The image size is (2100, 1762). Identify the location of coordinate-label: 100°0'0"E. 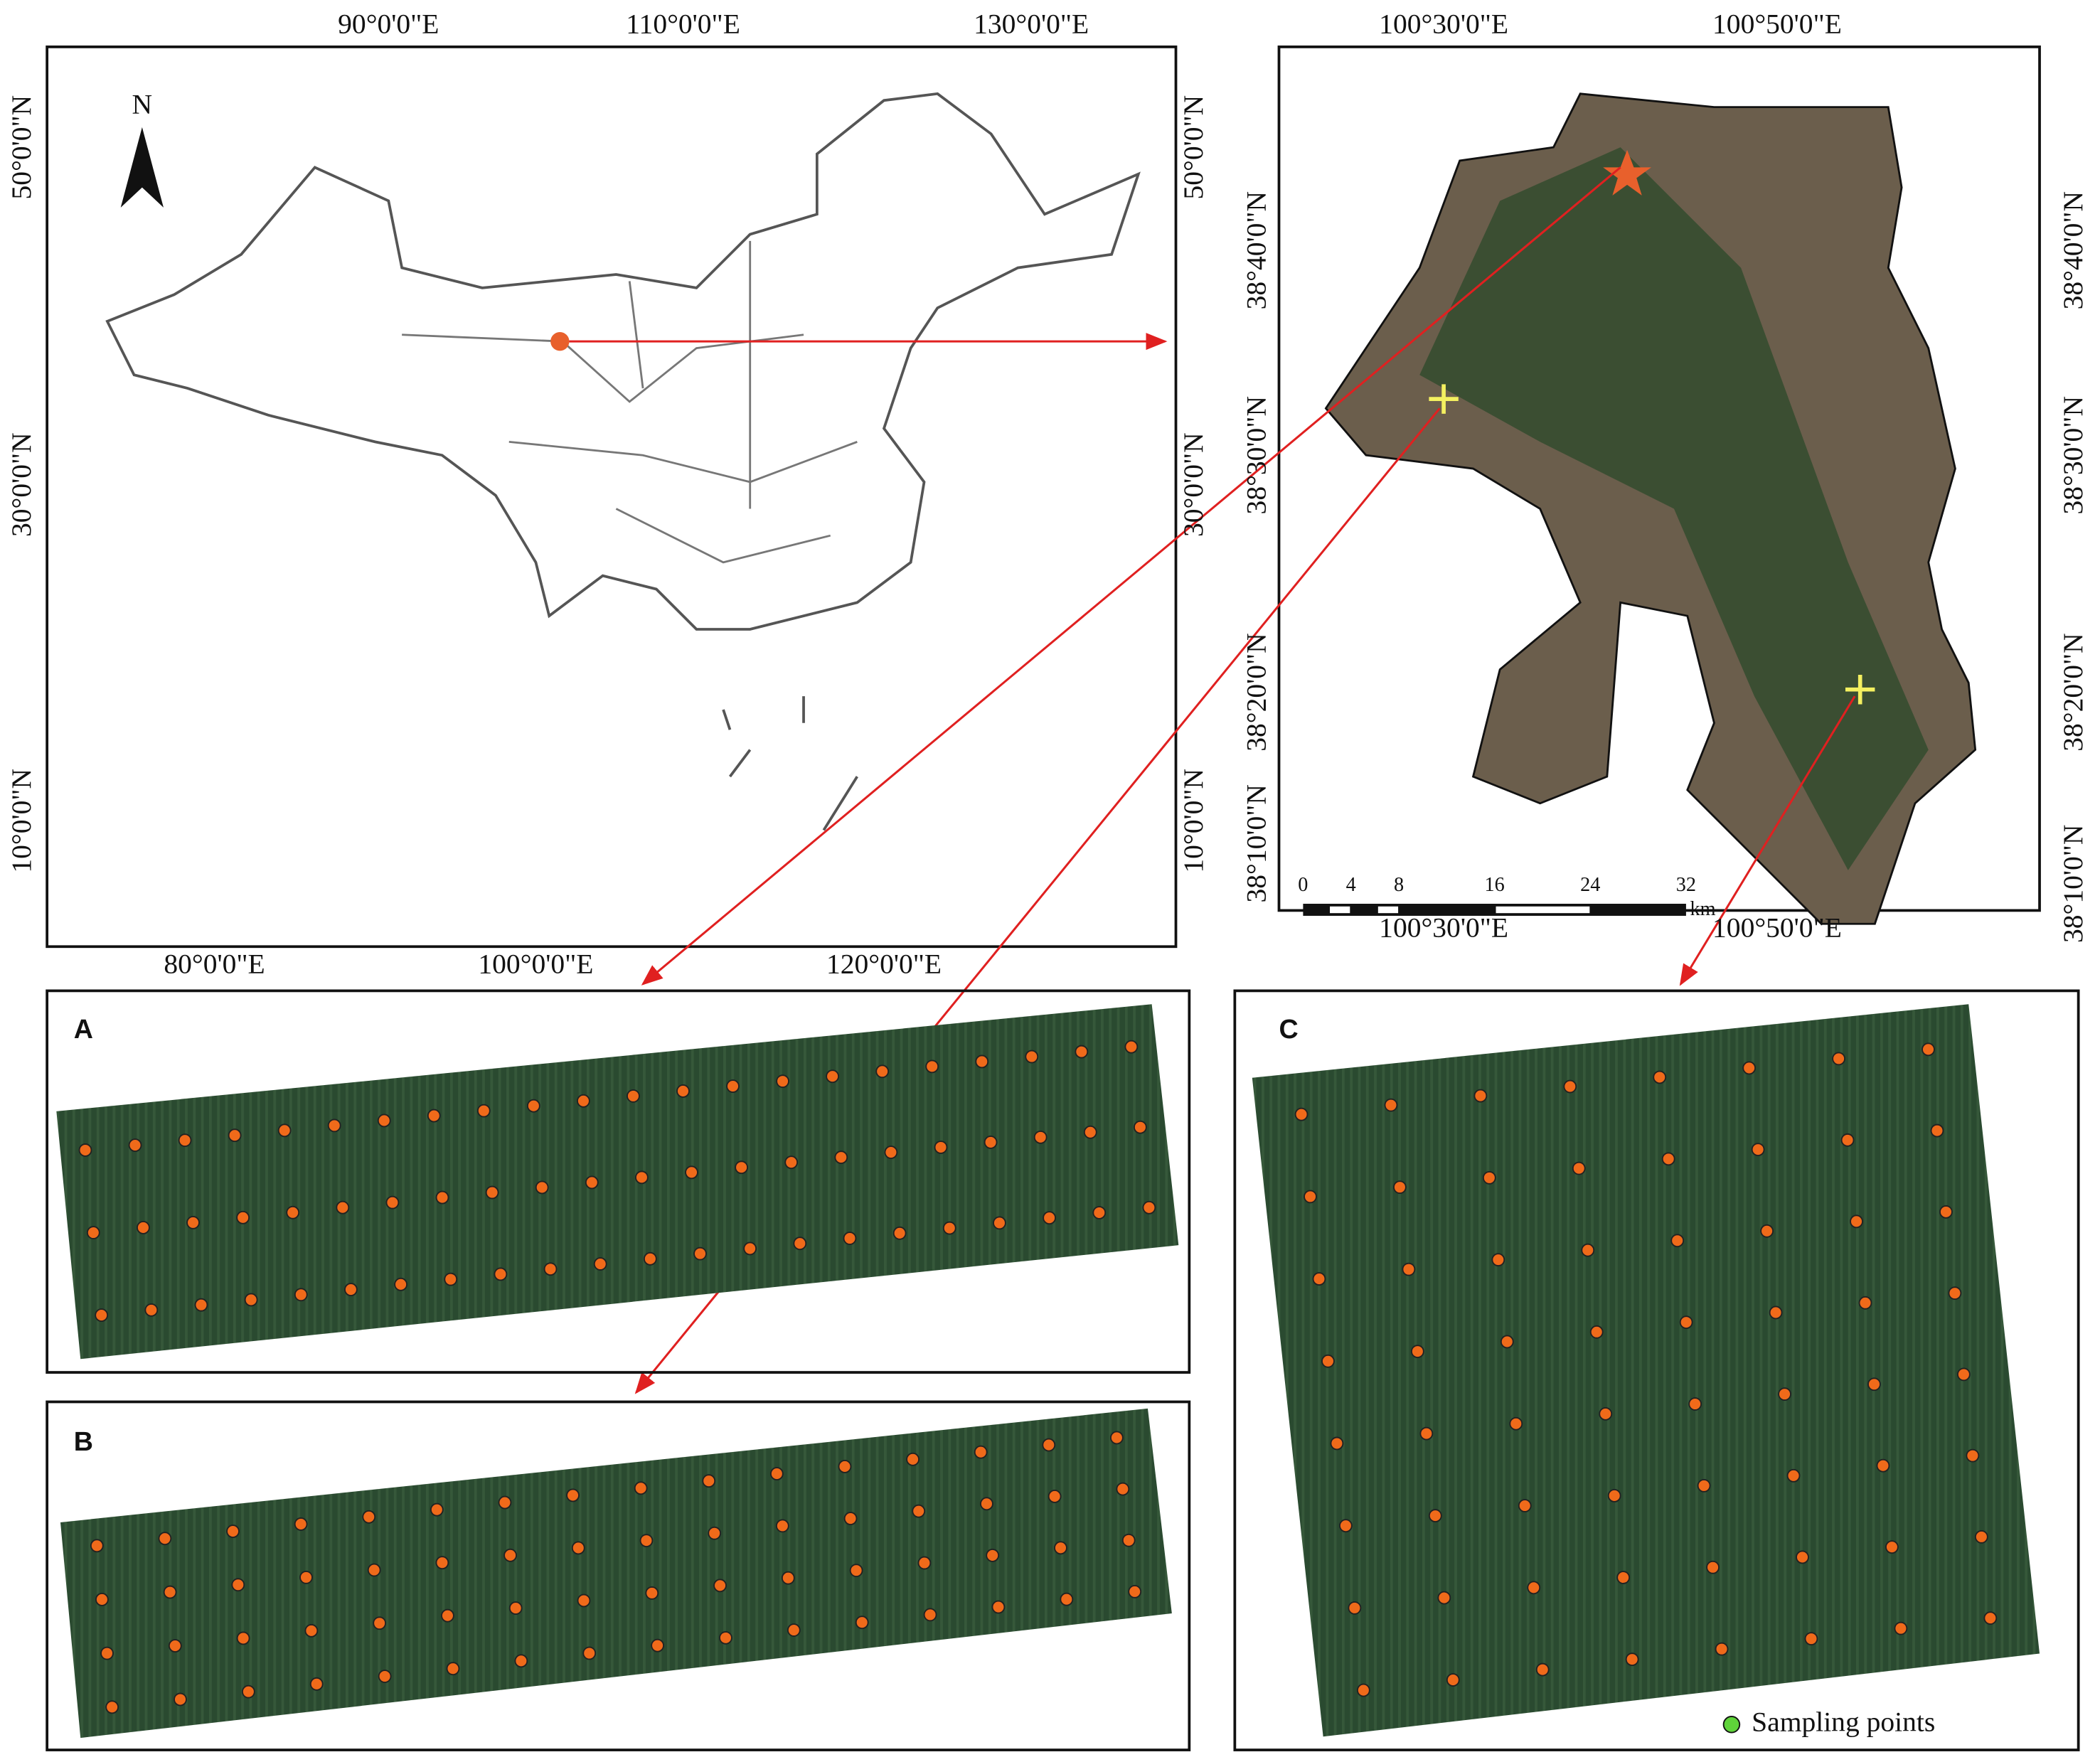
(535, 964).